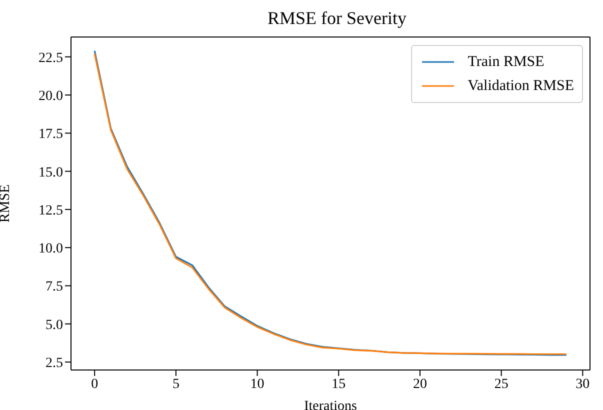 The image size is (603, 410). What do you see at coordinates (50, 210) in the screenshot?
I see `y-tick-label: 12.5` at bounding box center [50, 210].